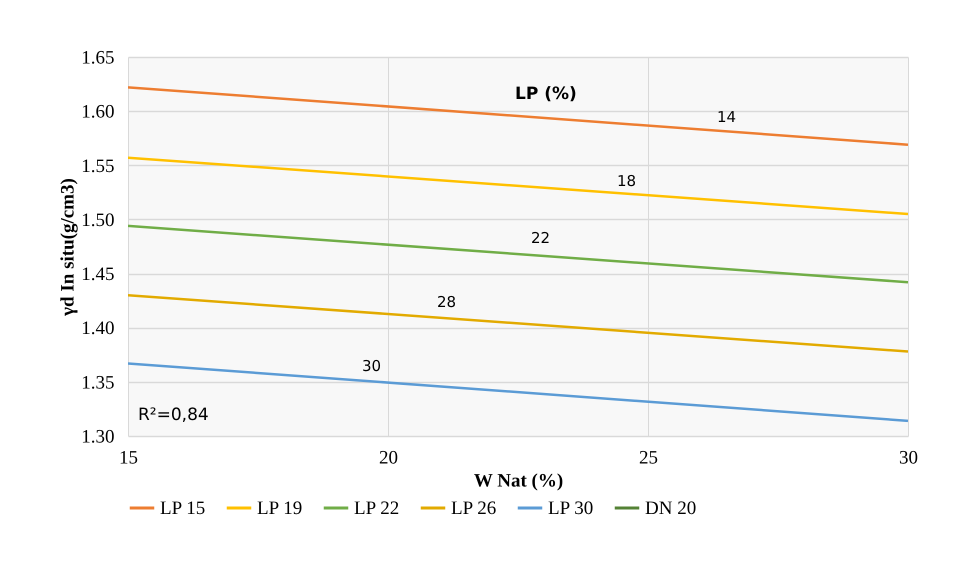 This screenshot has width=956, height=569. Describe the element at coordinates (372, 366) in the screenshot. I see `annotation: 30` at that location.